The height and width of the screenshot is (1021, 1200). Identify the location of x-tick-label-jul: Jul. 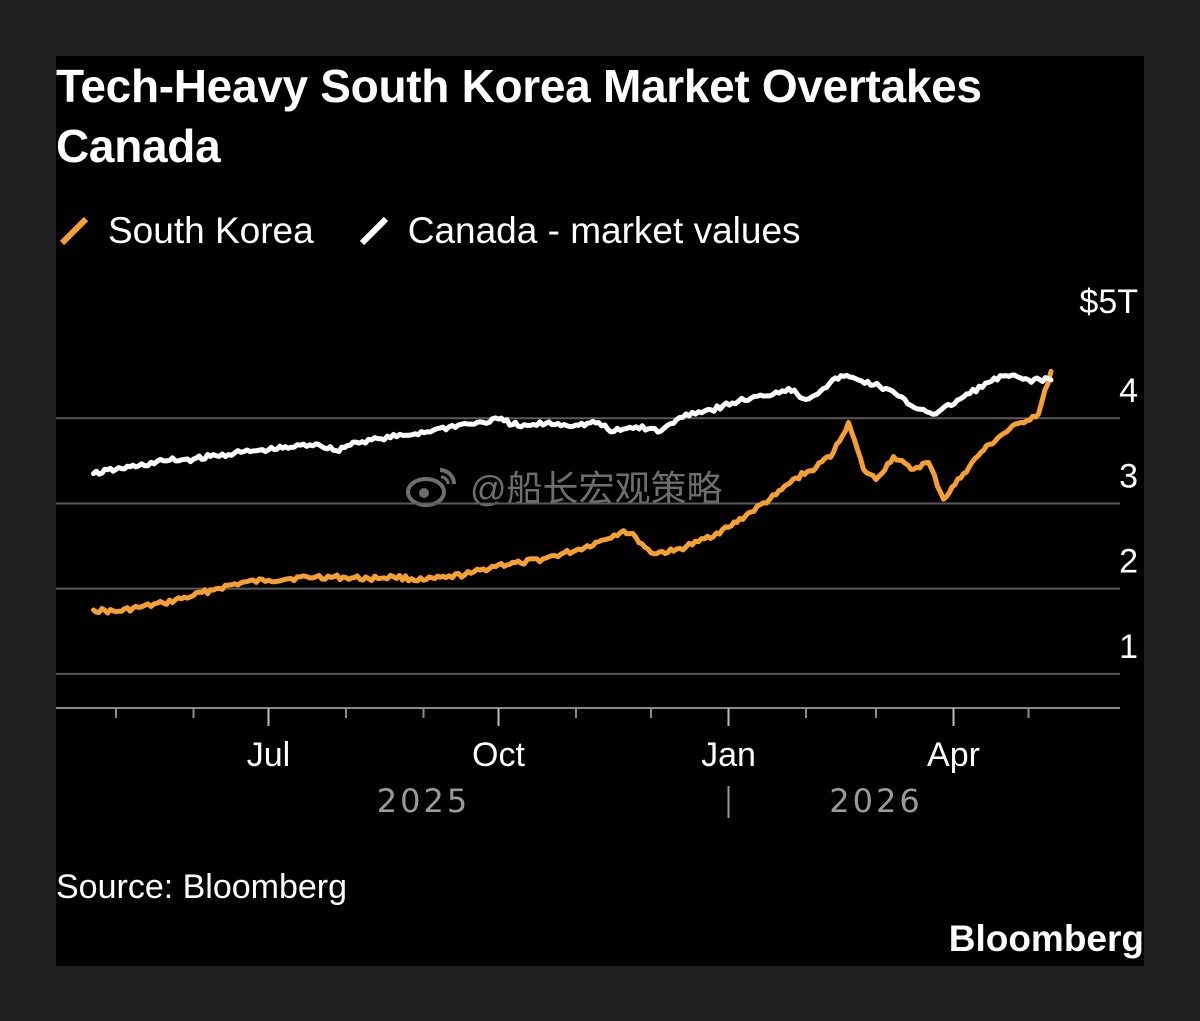
(268, 755).